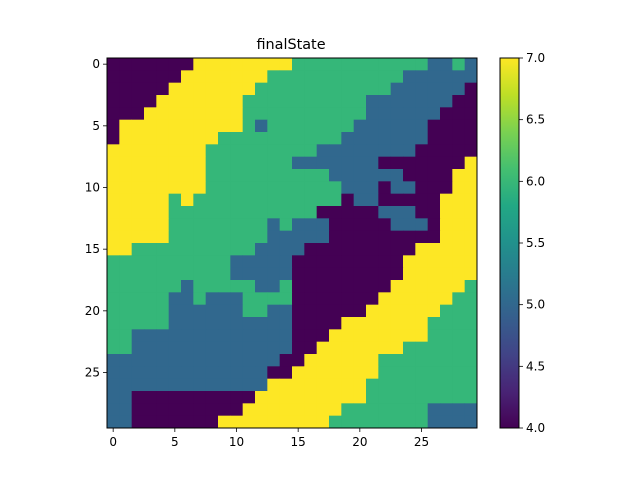  What do you see at coordinates (535, 243) in the screenshot?
I see `colorbar-tick-label: 5.5` at bounding box center [535, 243].